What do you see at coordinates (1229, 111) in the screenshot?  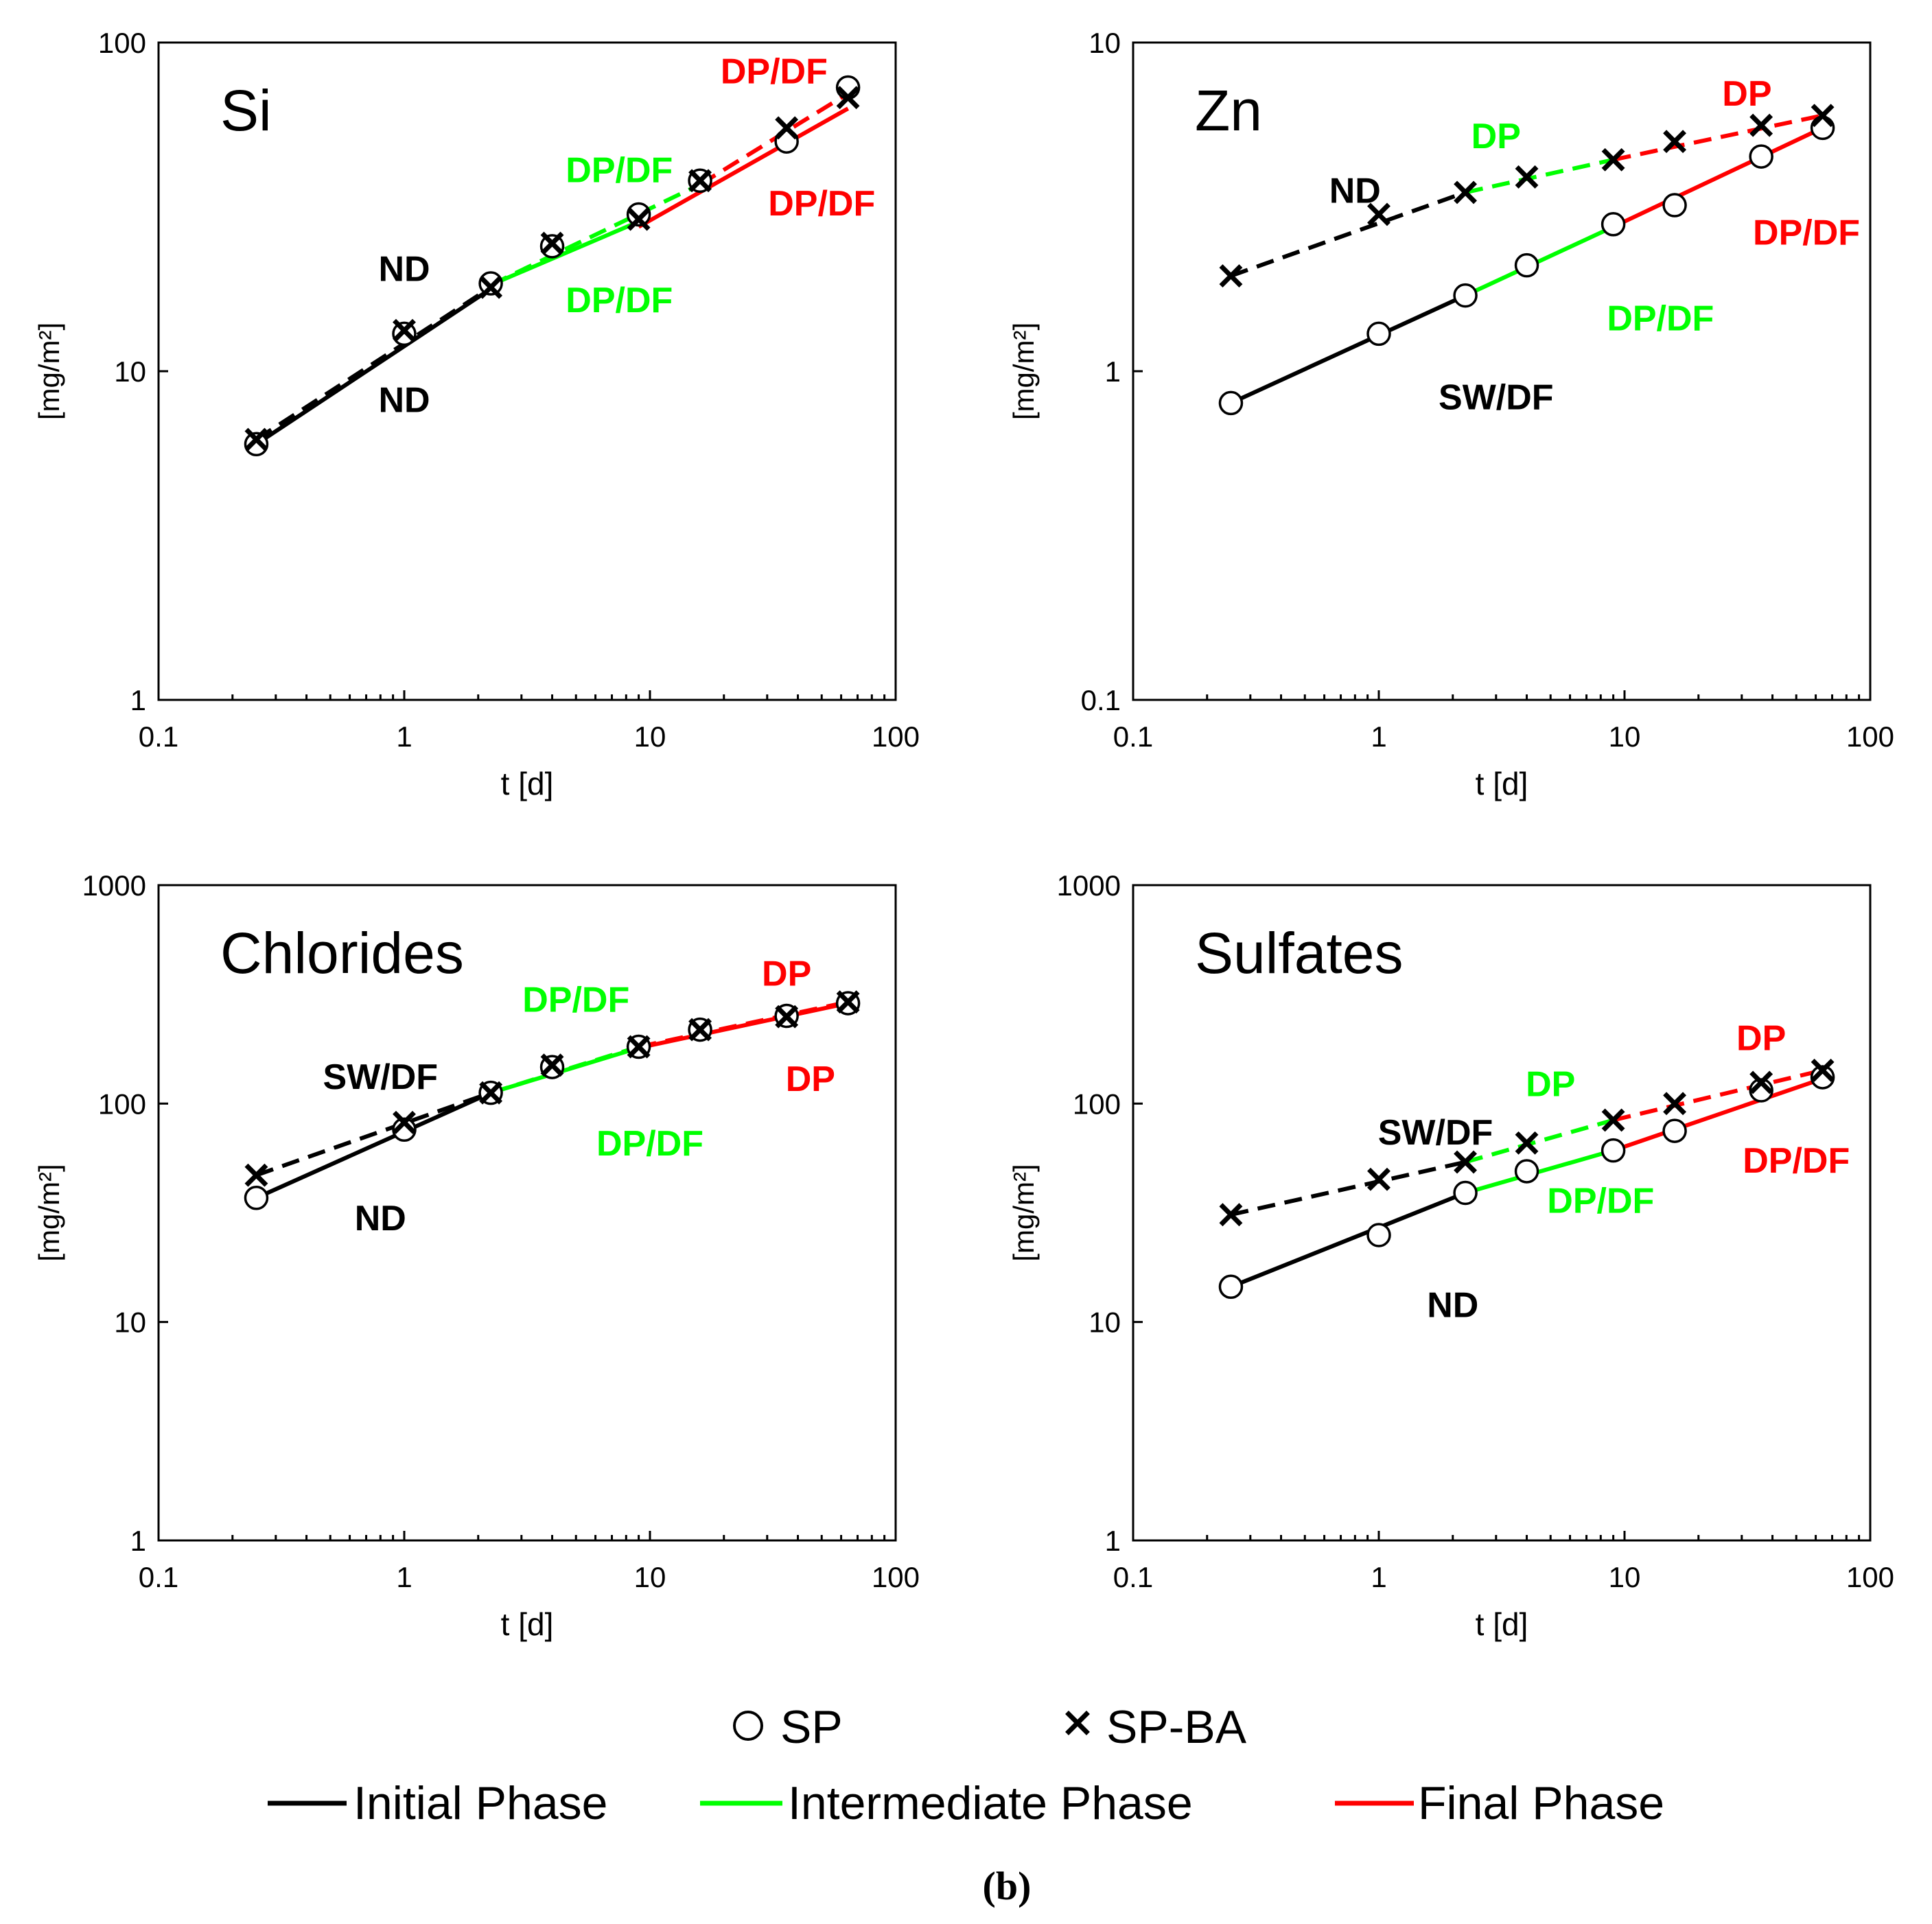 I see `panel-title: Zn` at bounding box center [1229, 111].